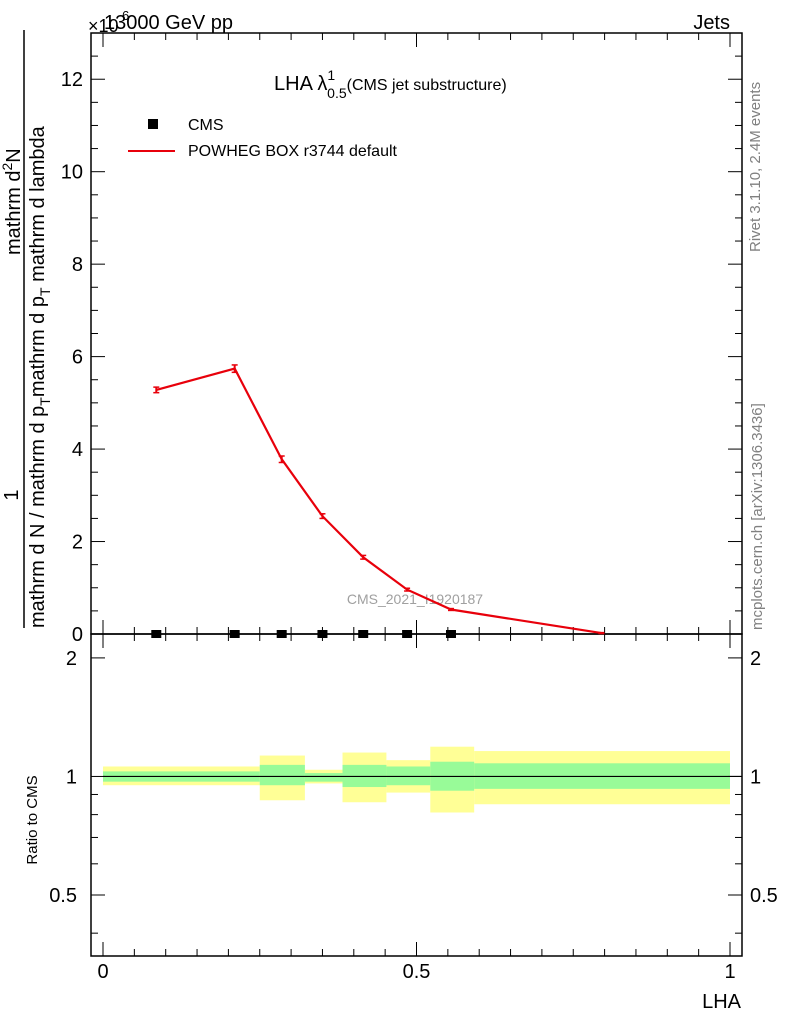 The image size is (786, 1024). I want to click on ratio-y-tick-label-right: 2, so click(755, 659).